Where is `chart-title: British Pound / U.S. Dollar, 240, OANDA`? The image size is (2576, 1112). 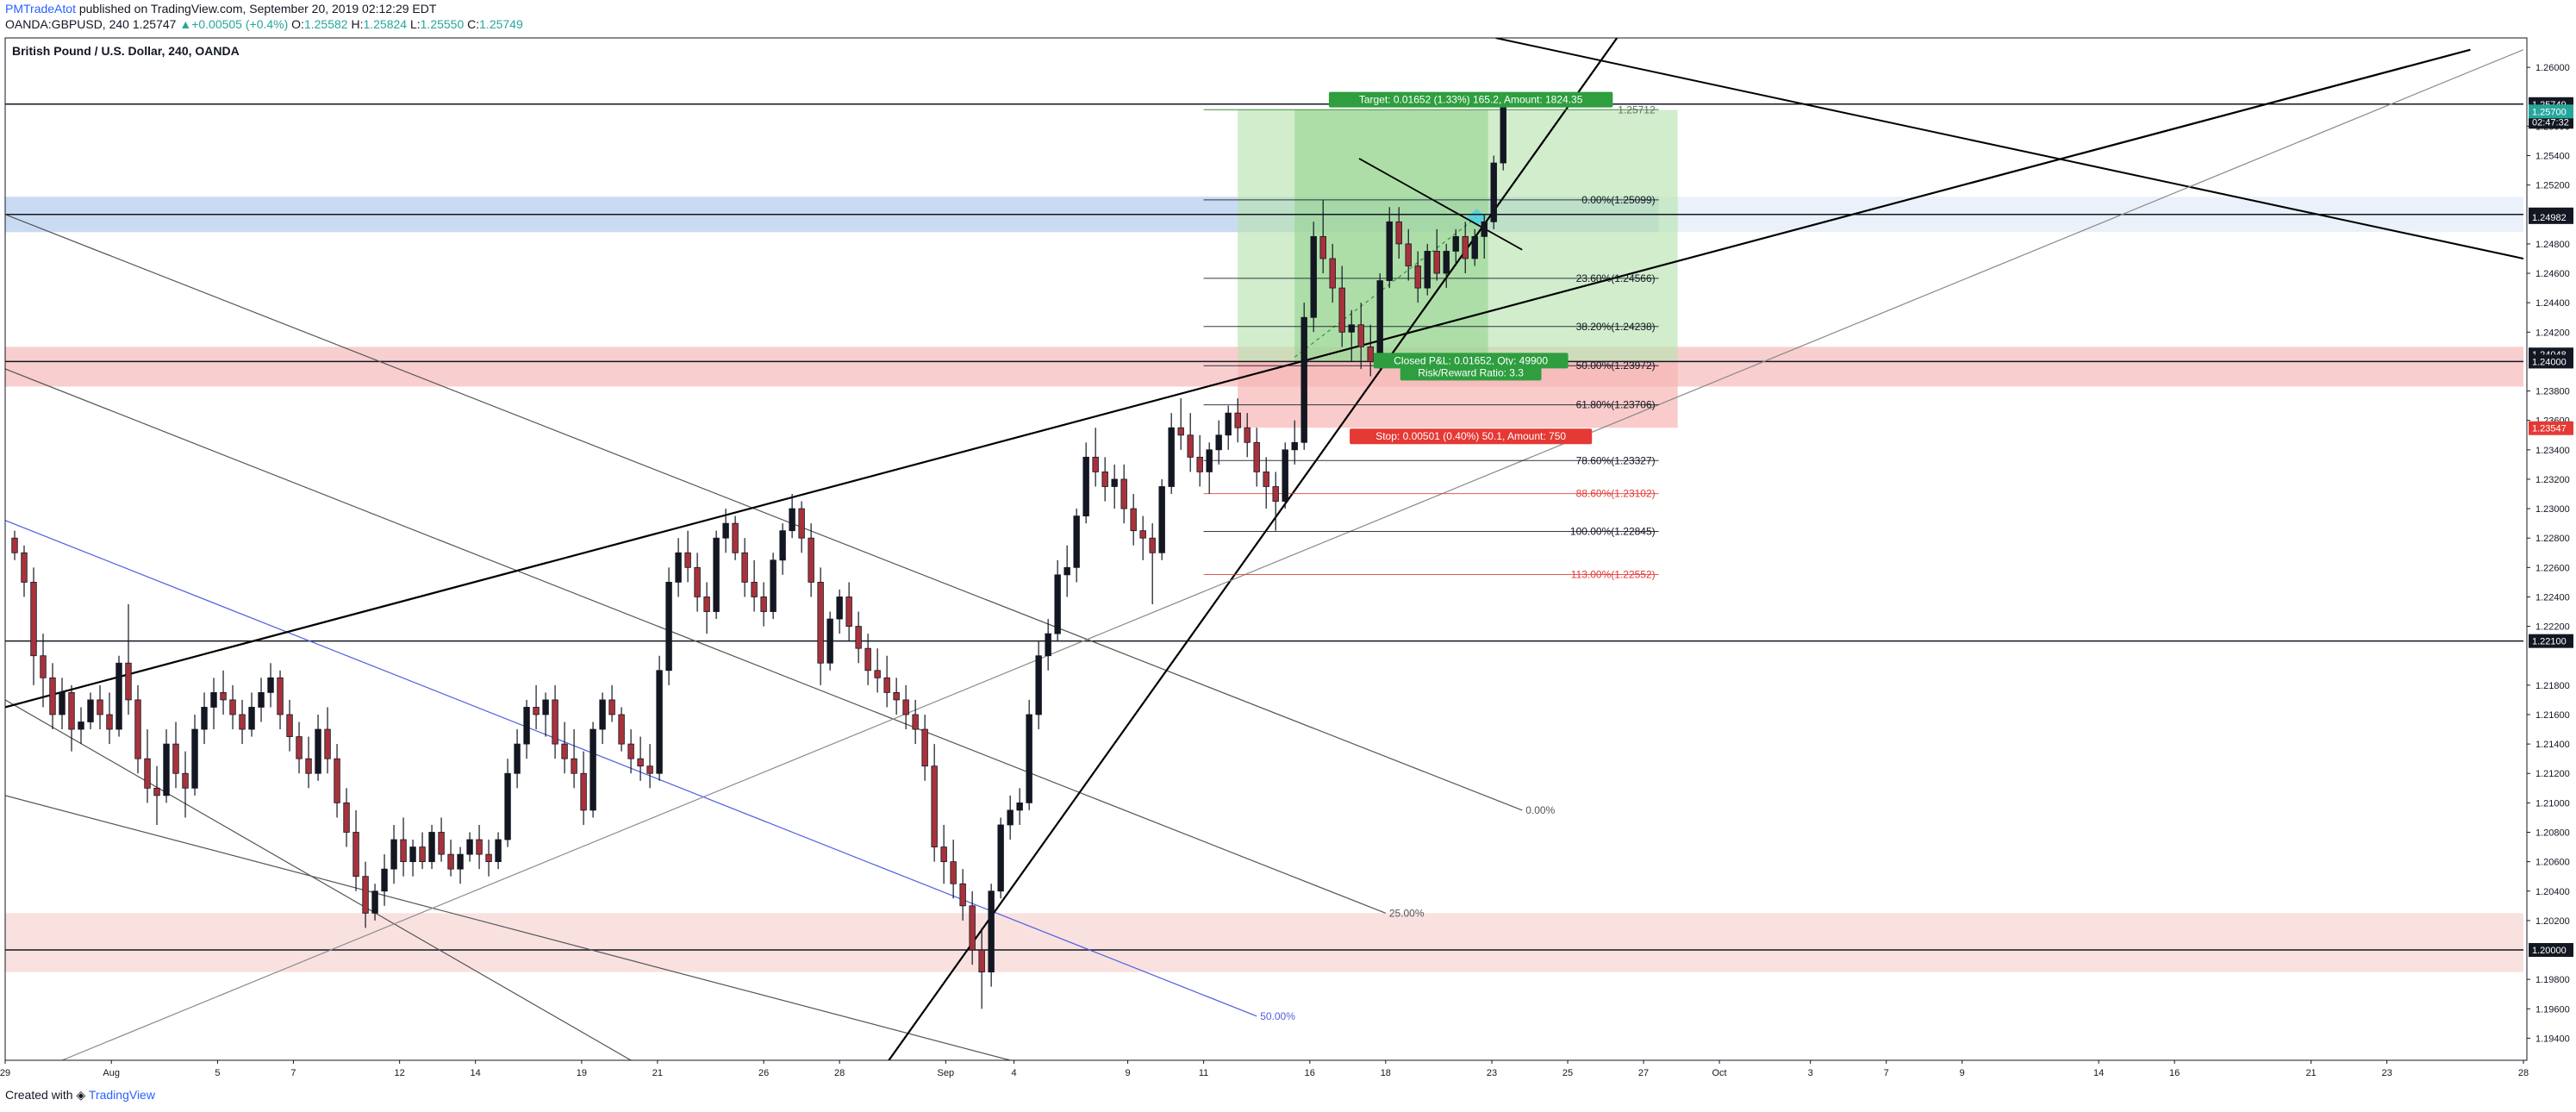
chart-title: British Pound / U.S. Dollar, 240, OANDA is located at coordinates (126, 51).